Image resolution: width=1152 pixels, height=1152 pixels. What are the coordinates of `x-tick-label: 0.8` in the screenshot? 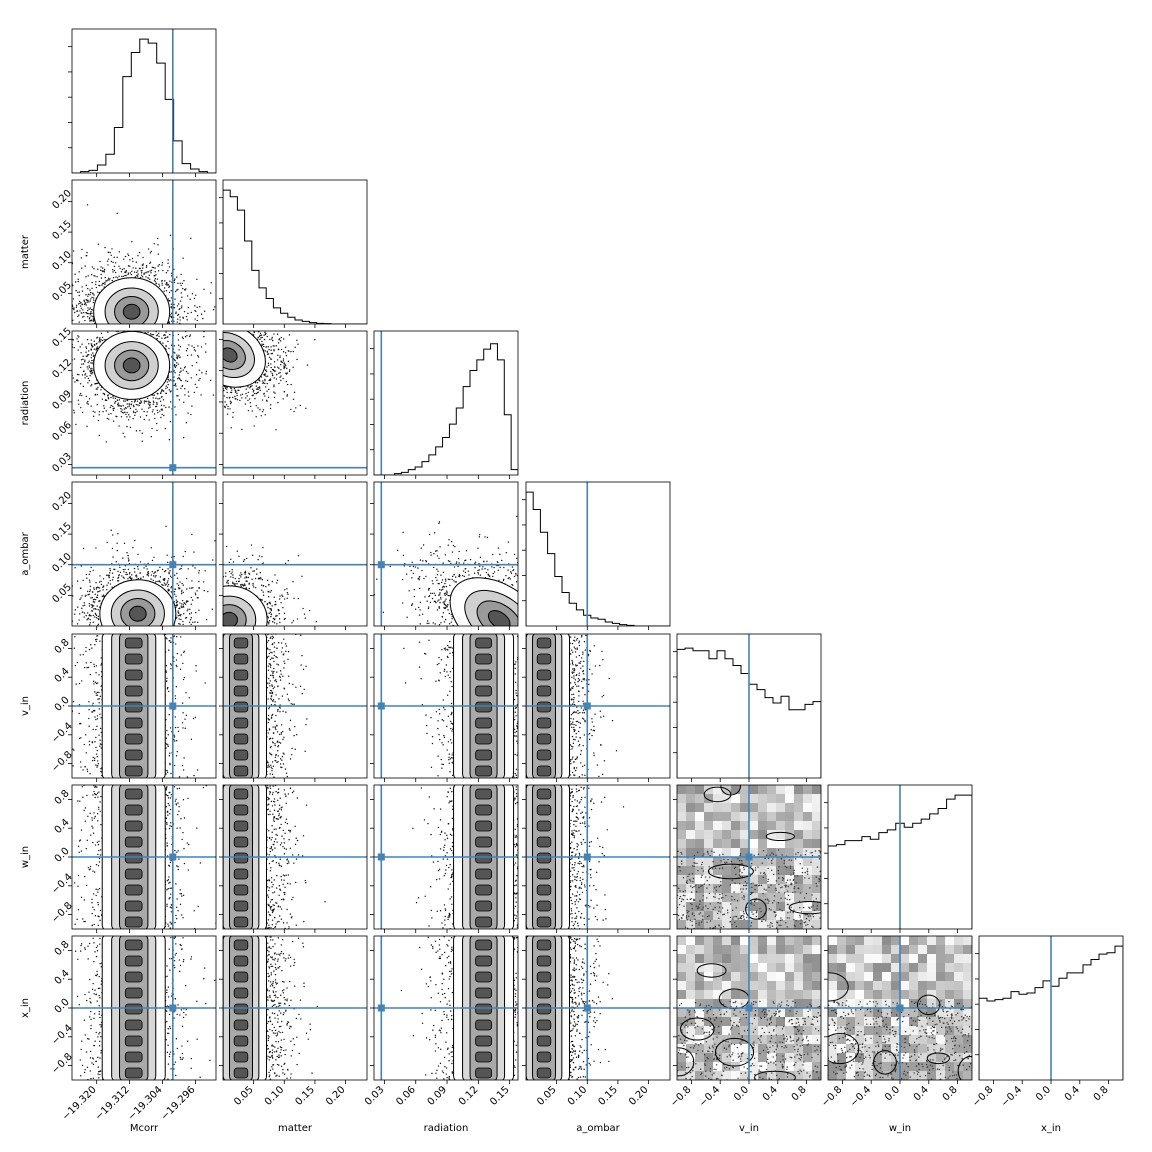 It's located at (1101, 1093).